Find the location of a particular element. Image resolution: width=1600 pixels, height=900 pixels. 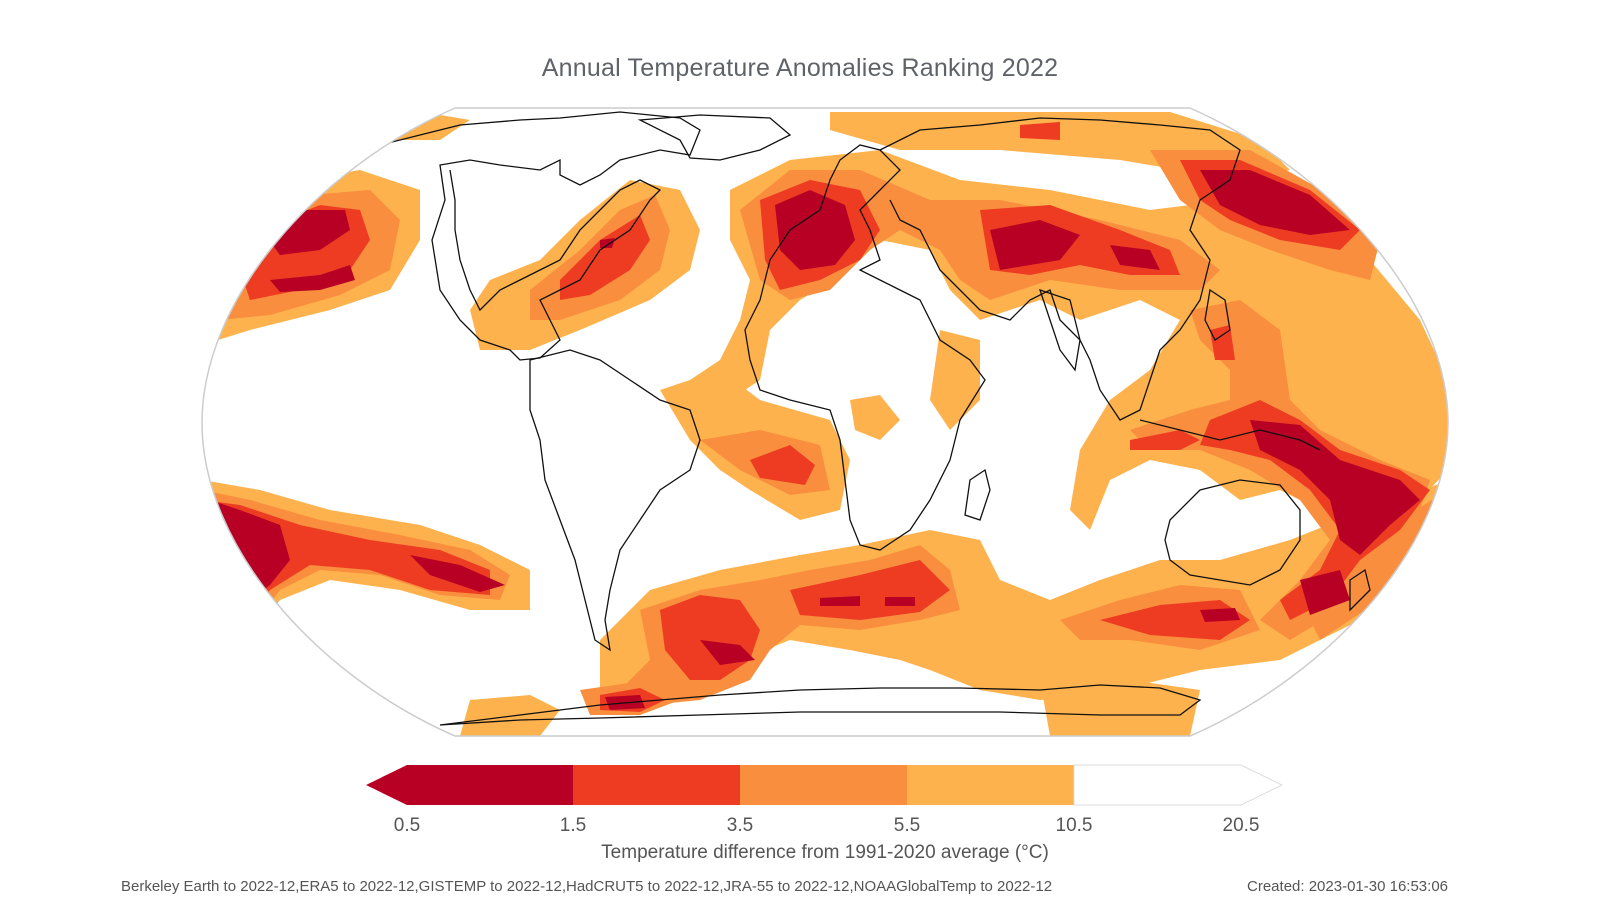

colorbar is located at coordinates (825, 785).